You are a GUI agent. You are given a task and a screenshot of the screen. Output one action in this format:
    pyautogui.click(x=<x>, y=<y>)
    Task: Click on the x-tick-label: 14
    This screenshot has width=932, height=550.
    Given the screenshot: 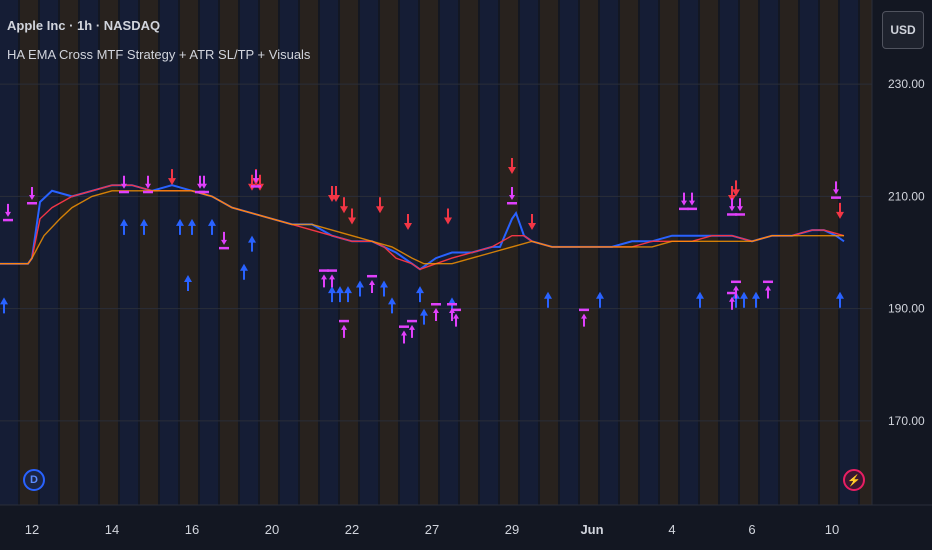 What is the action you would take?
    pyautogui.click(x=112, y=529)
    